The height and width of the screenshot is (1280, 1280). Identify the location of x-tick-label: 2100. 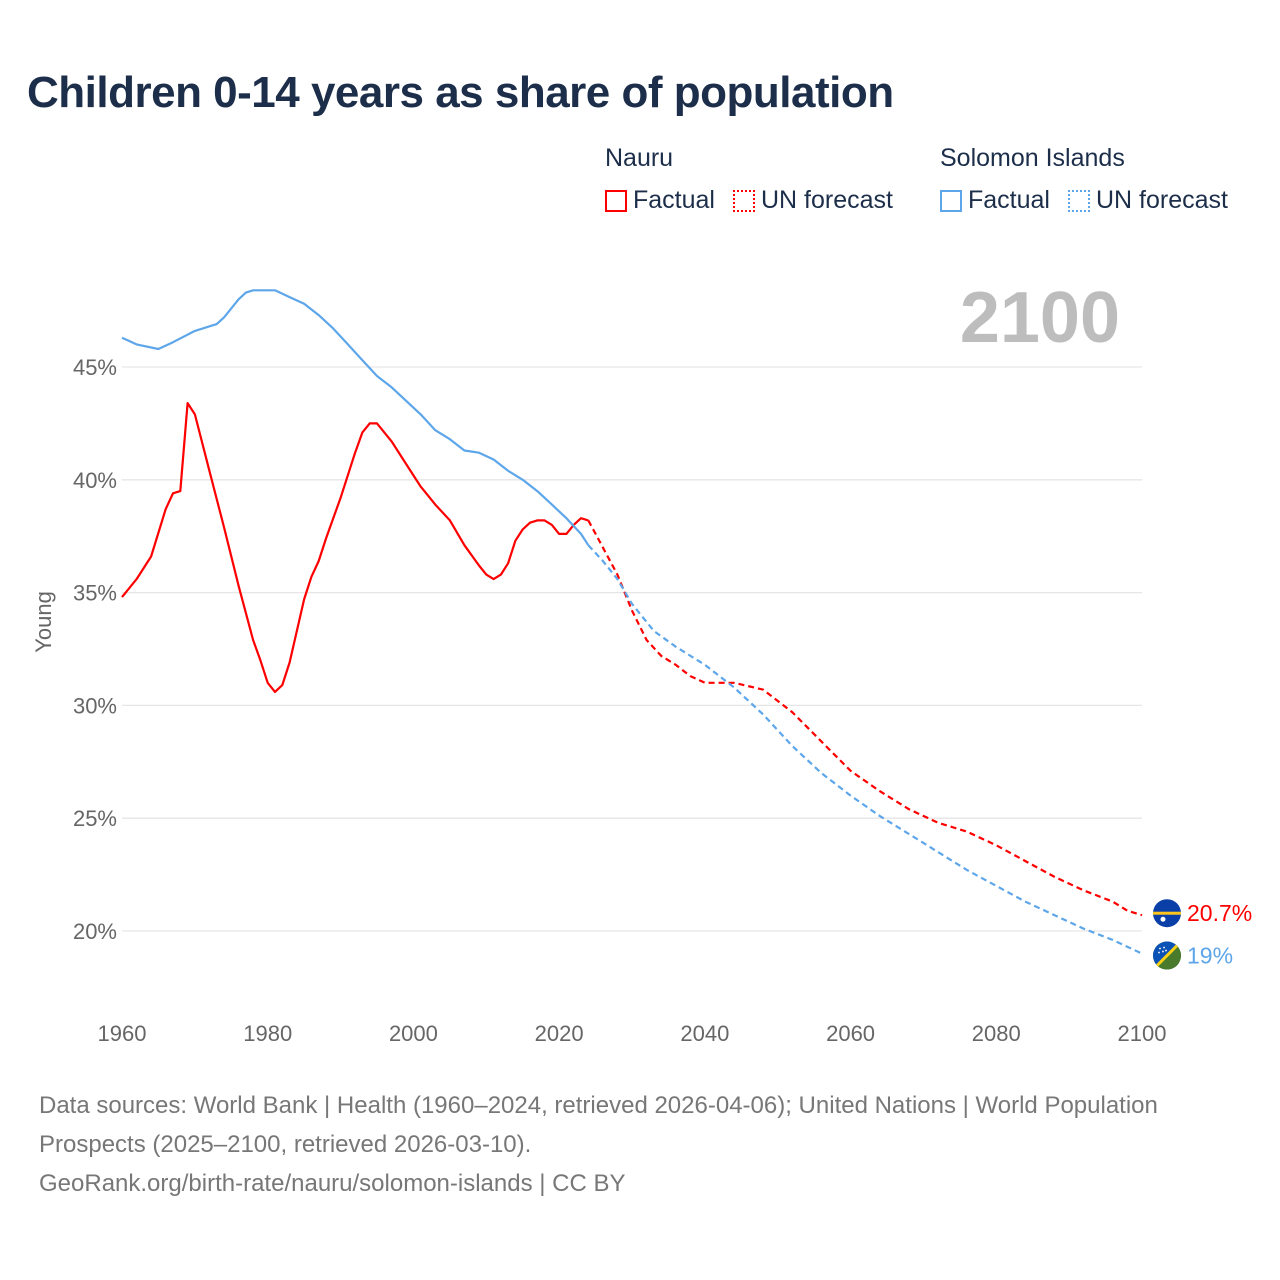
(1142, 1033).